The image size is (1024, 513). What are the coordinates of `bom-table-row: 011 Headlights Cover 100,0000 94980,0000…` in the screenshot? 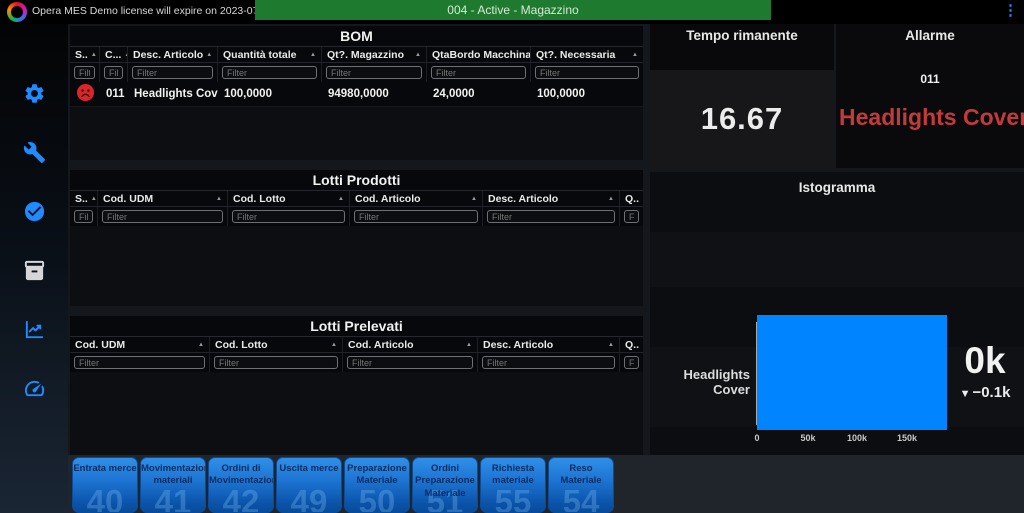 It's located at (356, 94).